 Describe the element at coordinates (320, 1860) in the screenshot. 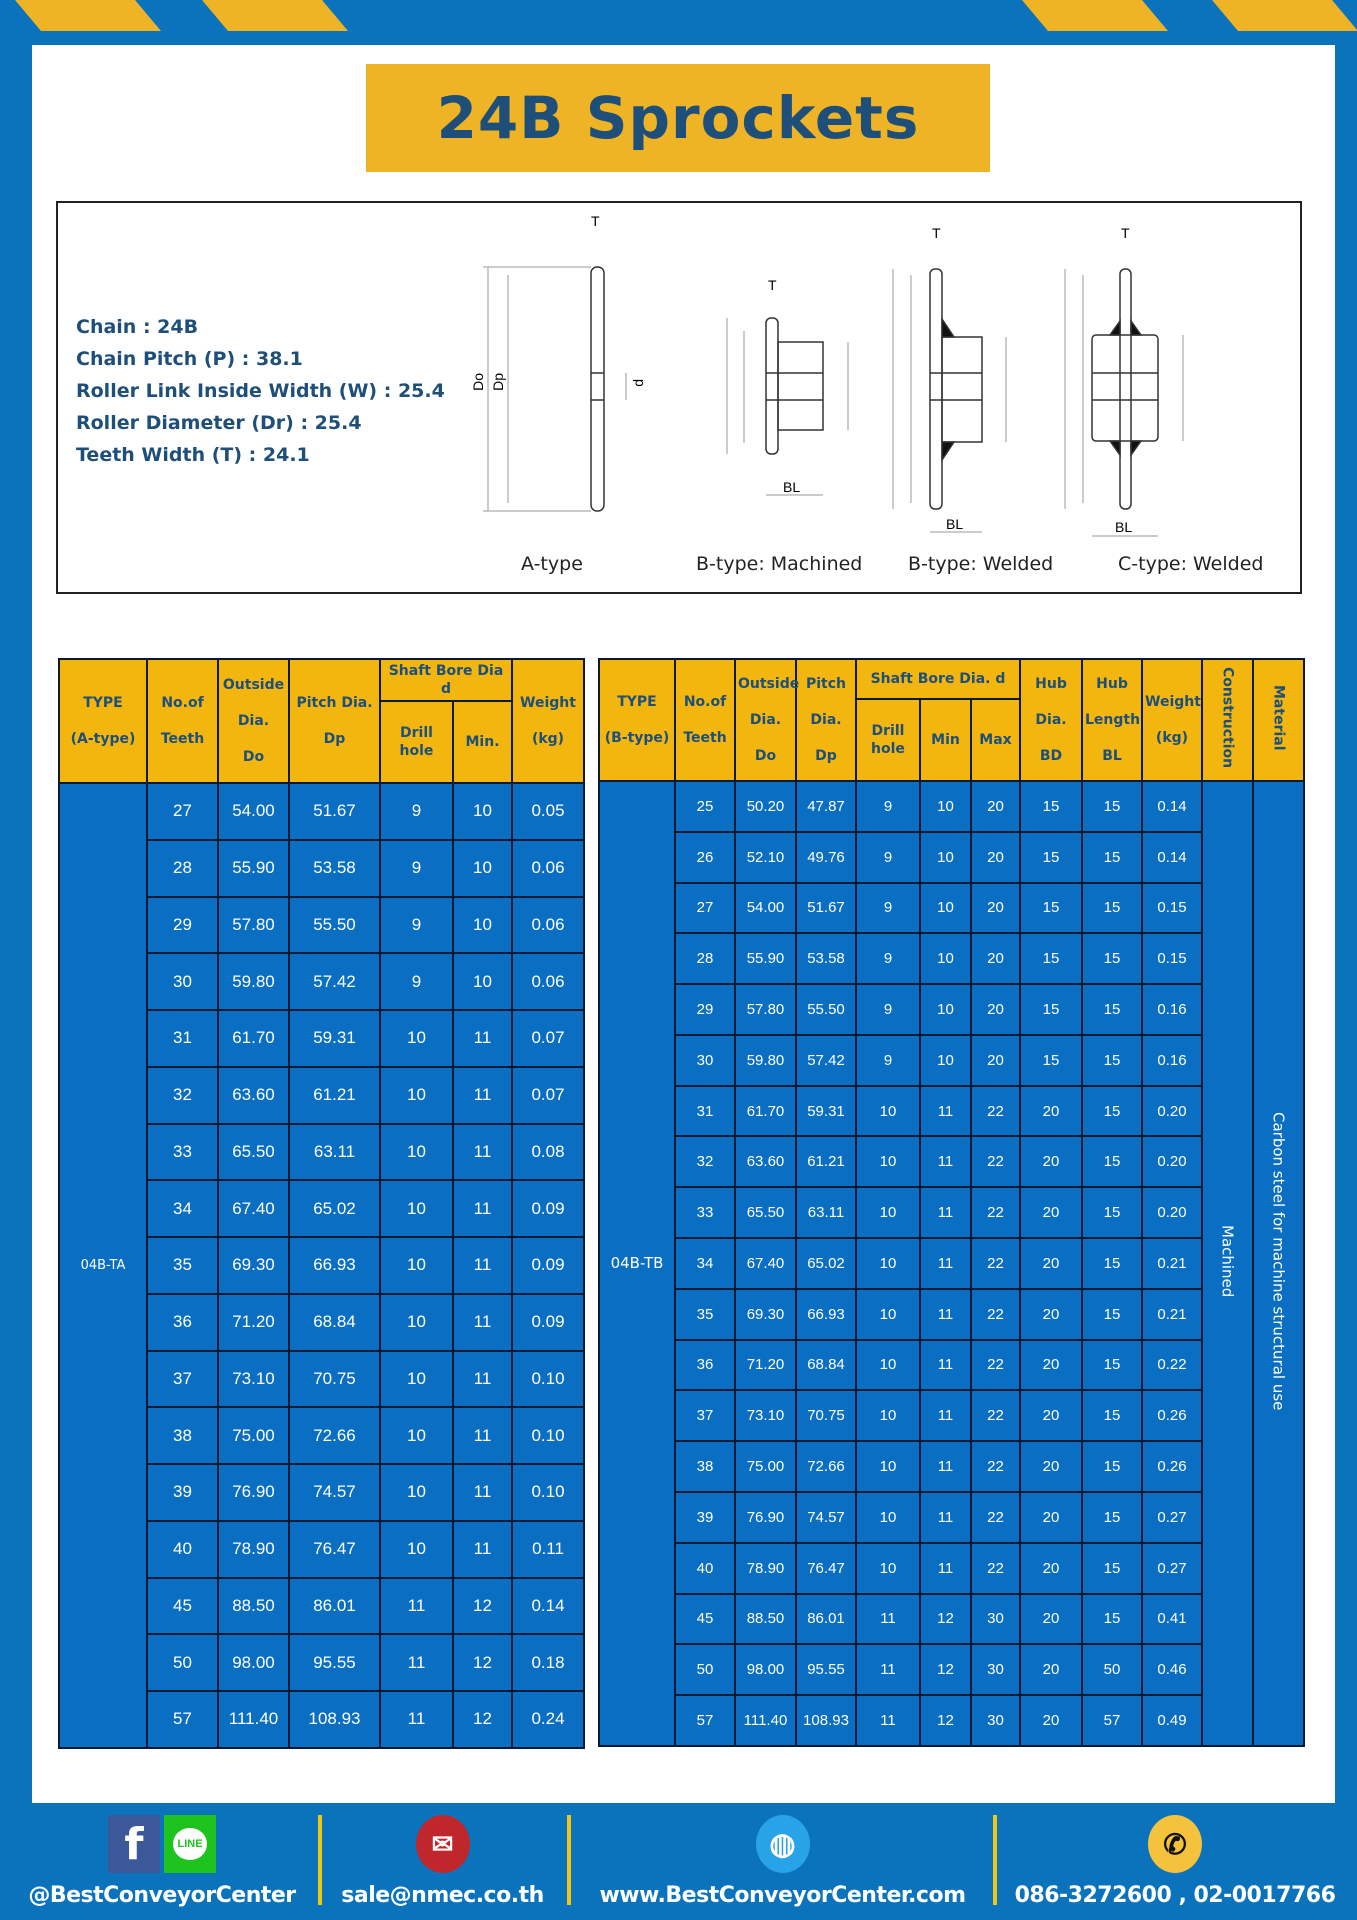

I see `divider` at that location.